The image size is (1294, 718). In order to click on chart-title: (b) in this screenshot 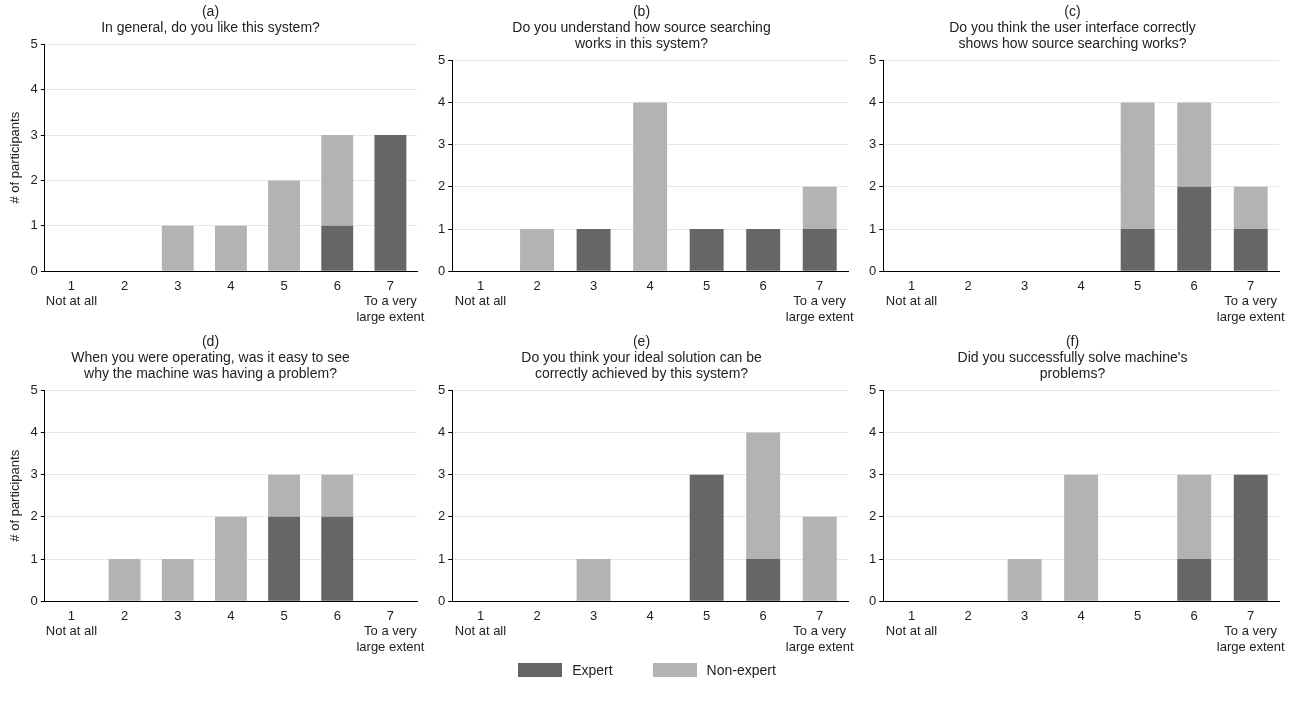, I will do `click(641, 10)`.